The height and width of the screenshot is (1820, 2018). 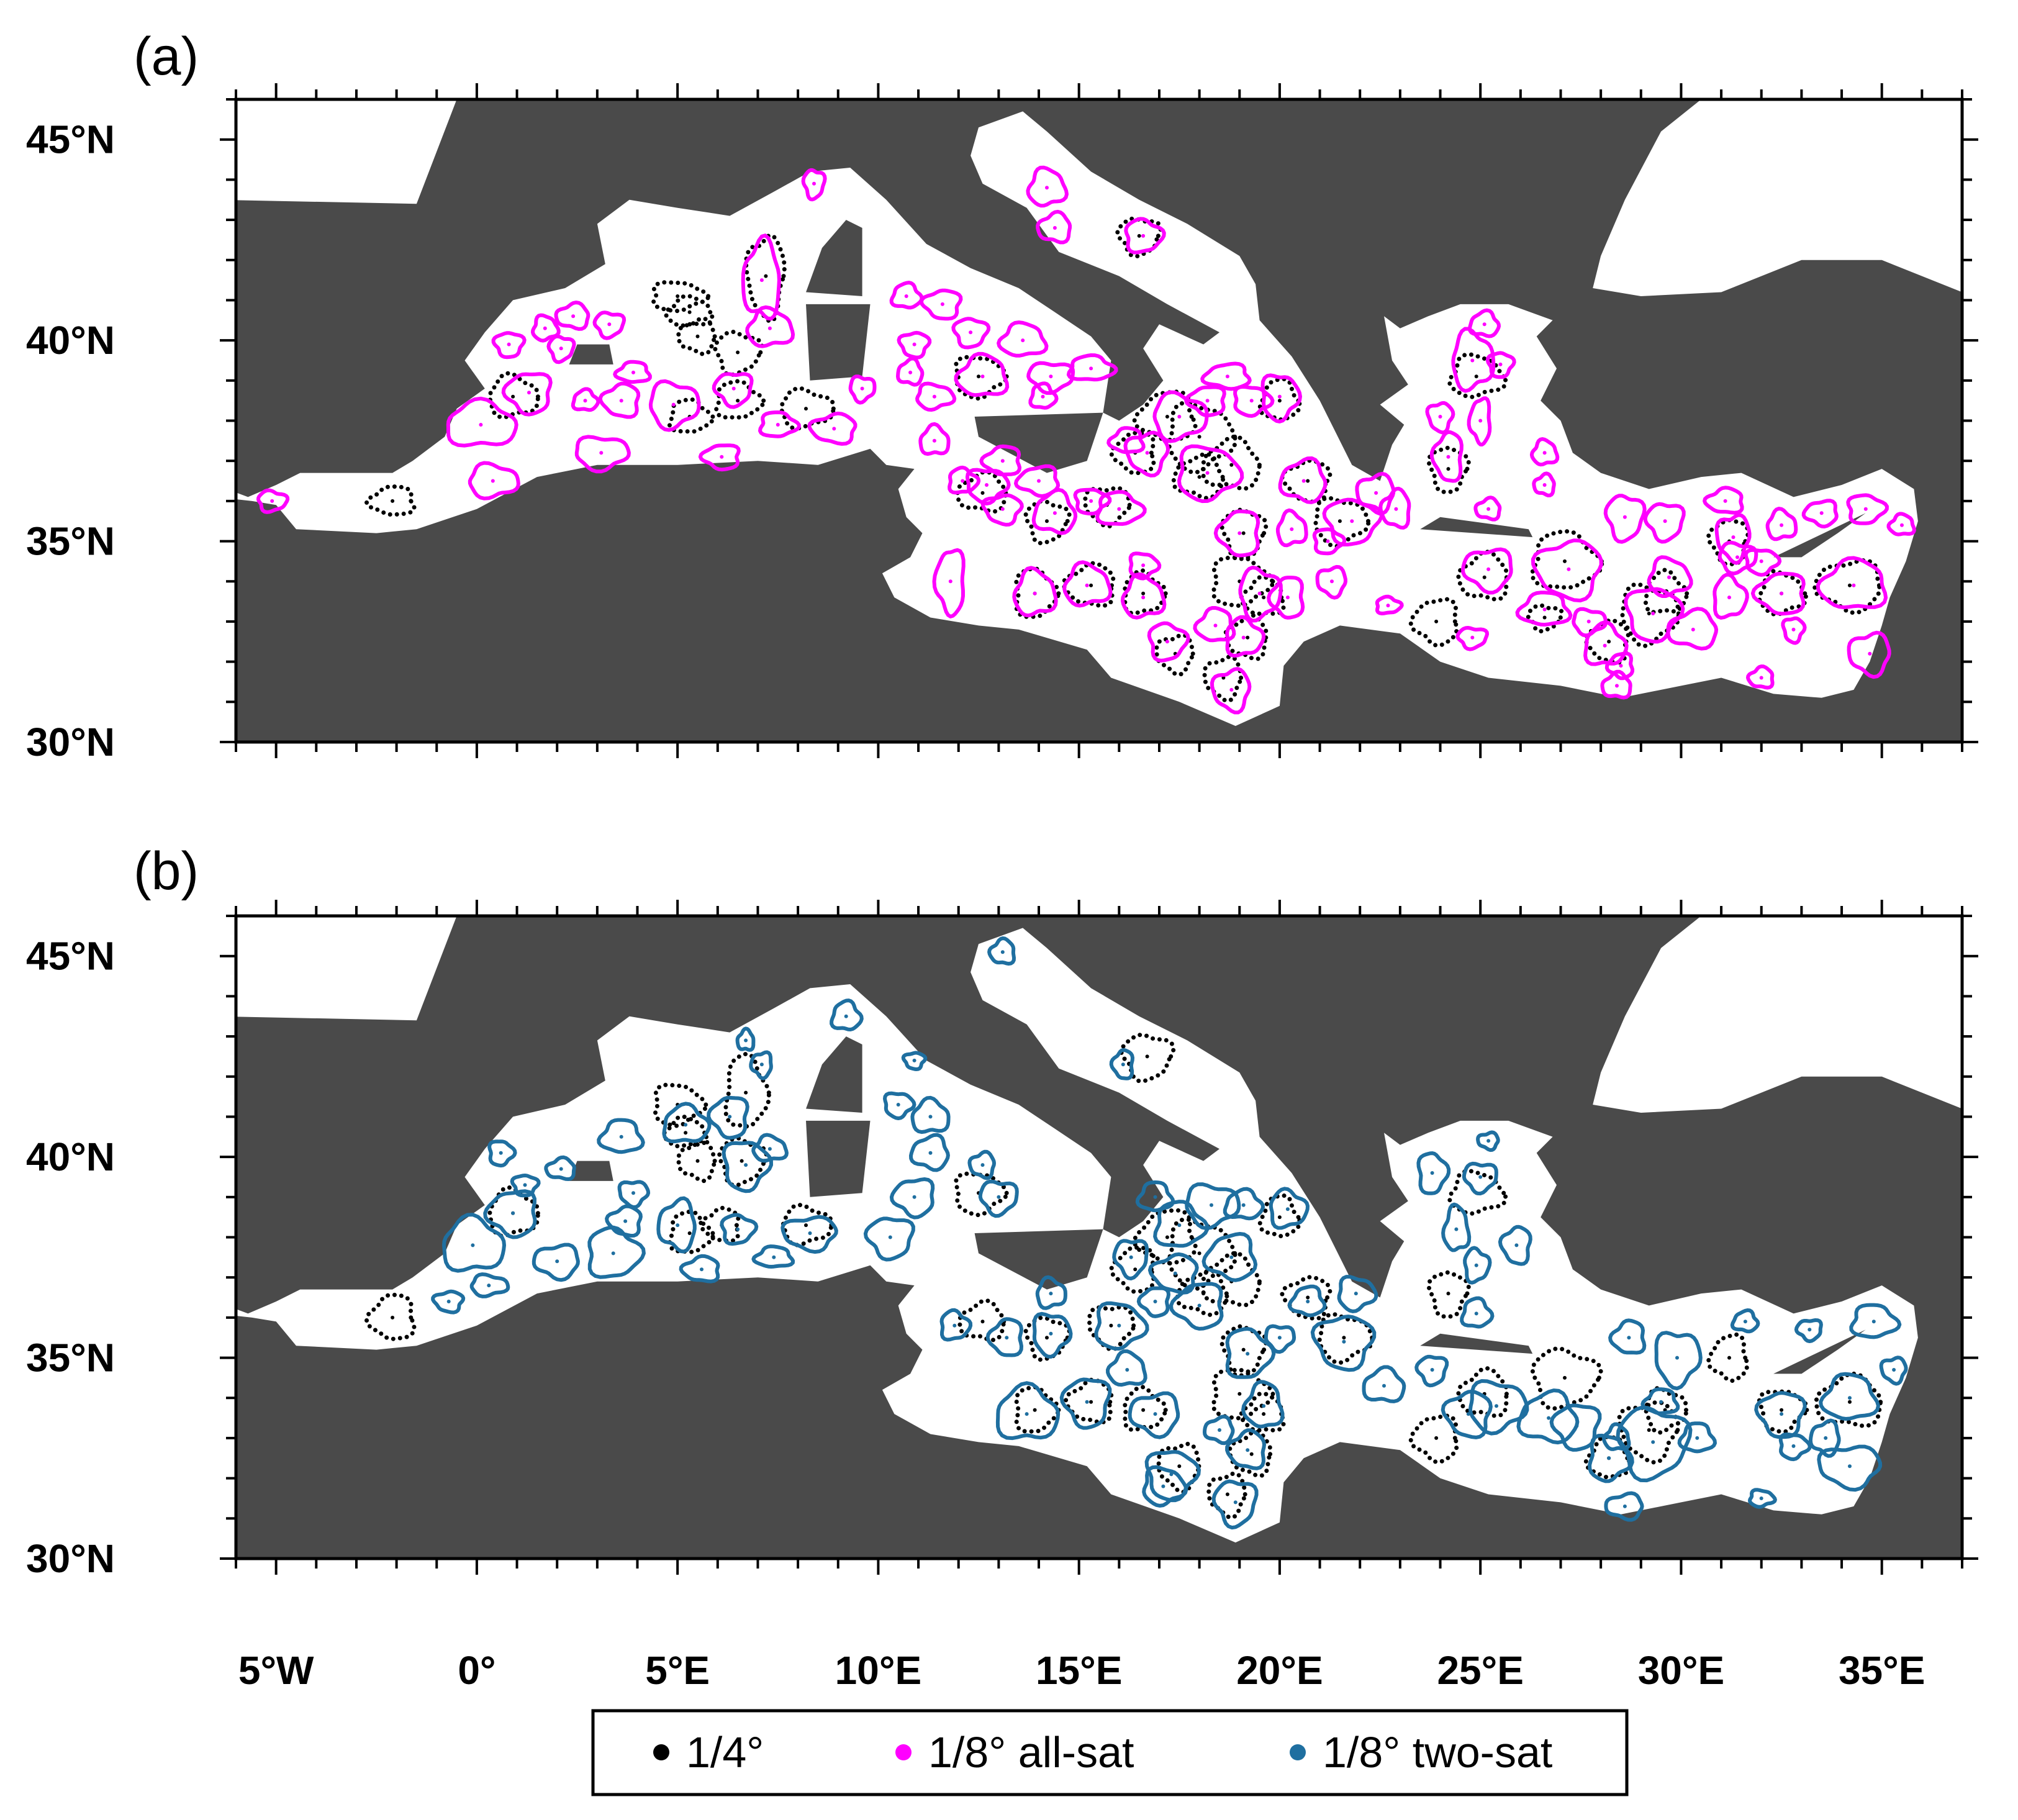 What do you see at coordinates (1480, 1670) in the screenshot?
I see `lon-tick-label: 25°E` at bounding box center [1480, 1670].